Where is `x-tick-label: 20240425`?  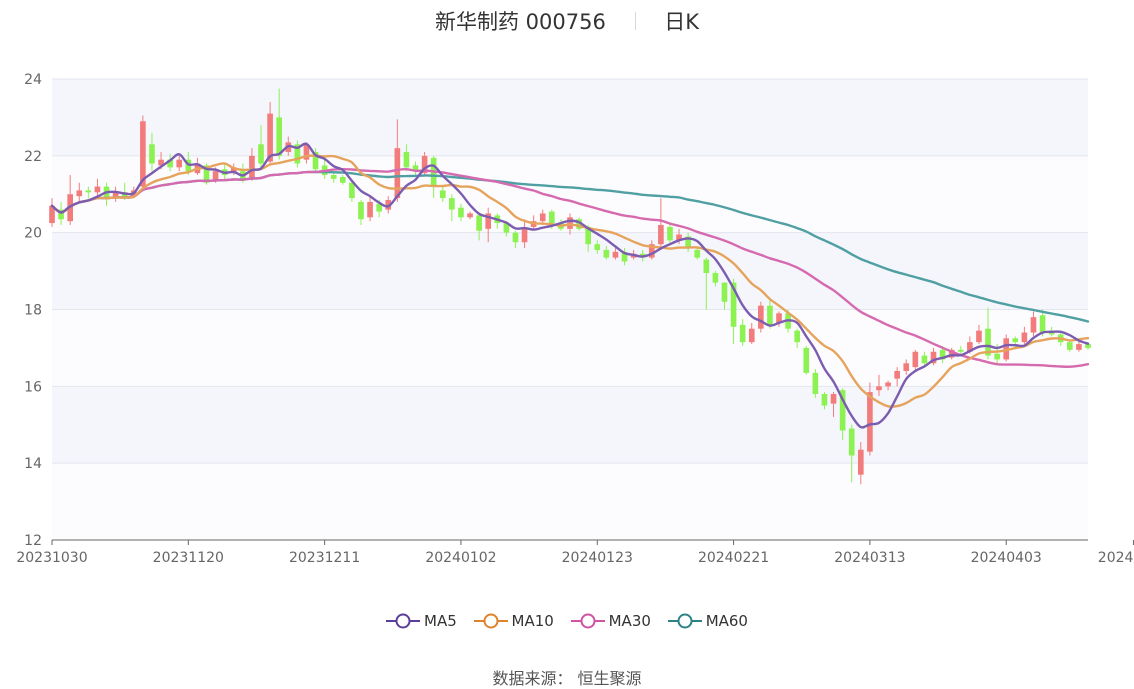 x-tick-label: 20240425 is located at coordinates (1116, 558).